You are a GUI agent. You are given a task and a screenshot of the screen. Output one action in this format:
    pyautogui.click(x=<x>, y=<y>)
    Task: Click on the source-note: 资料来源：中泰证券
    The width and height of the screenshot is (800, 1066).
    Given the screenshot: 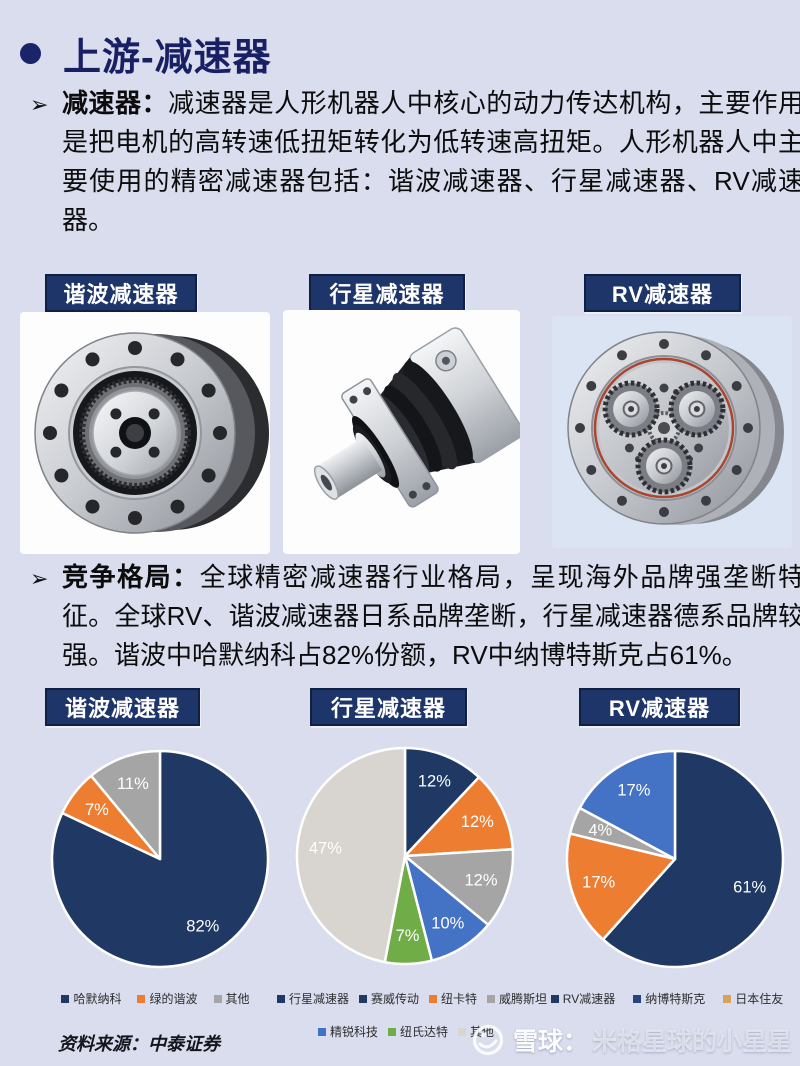 What is the action you would take?
    pyautogui.click(x=139, y=1044)
    